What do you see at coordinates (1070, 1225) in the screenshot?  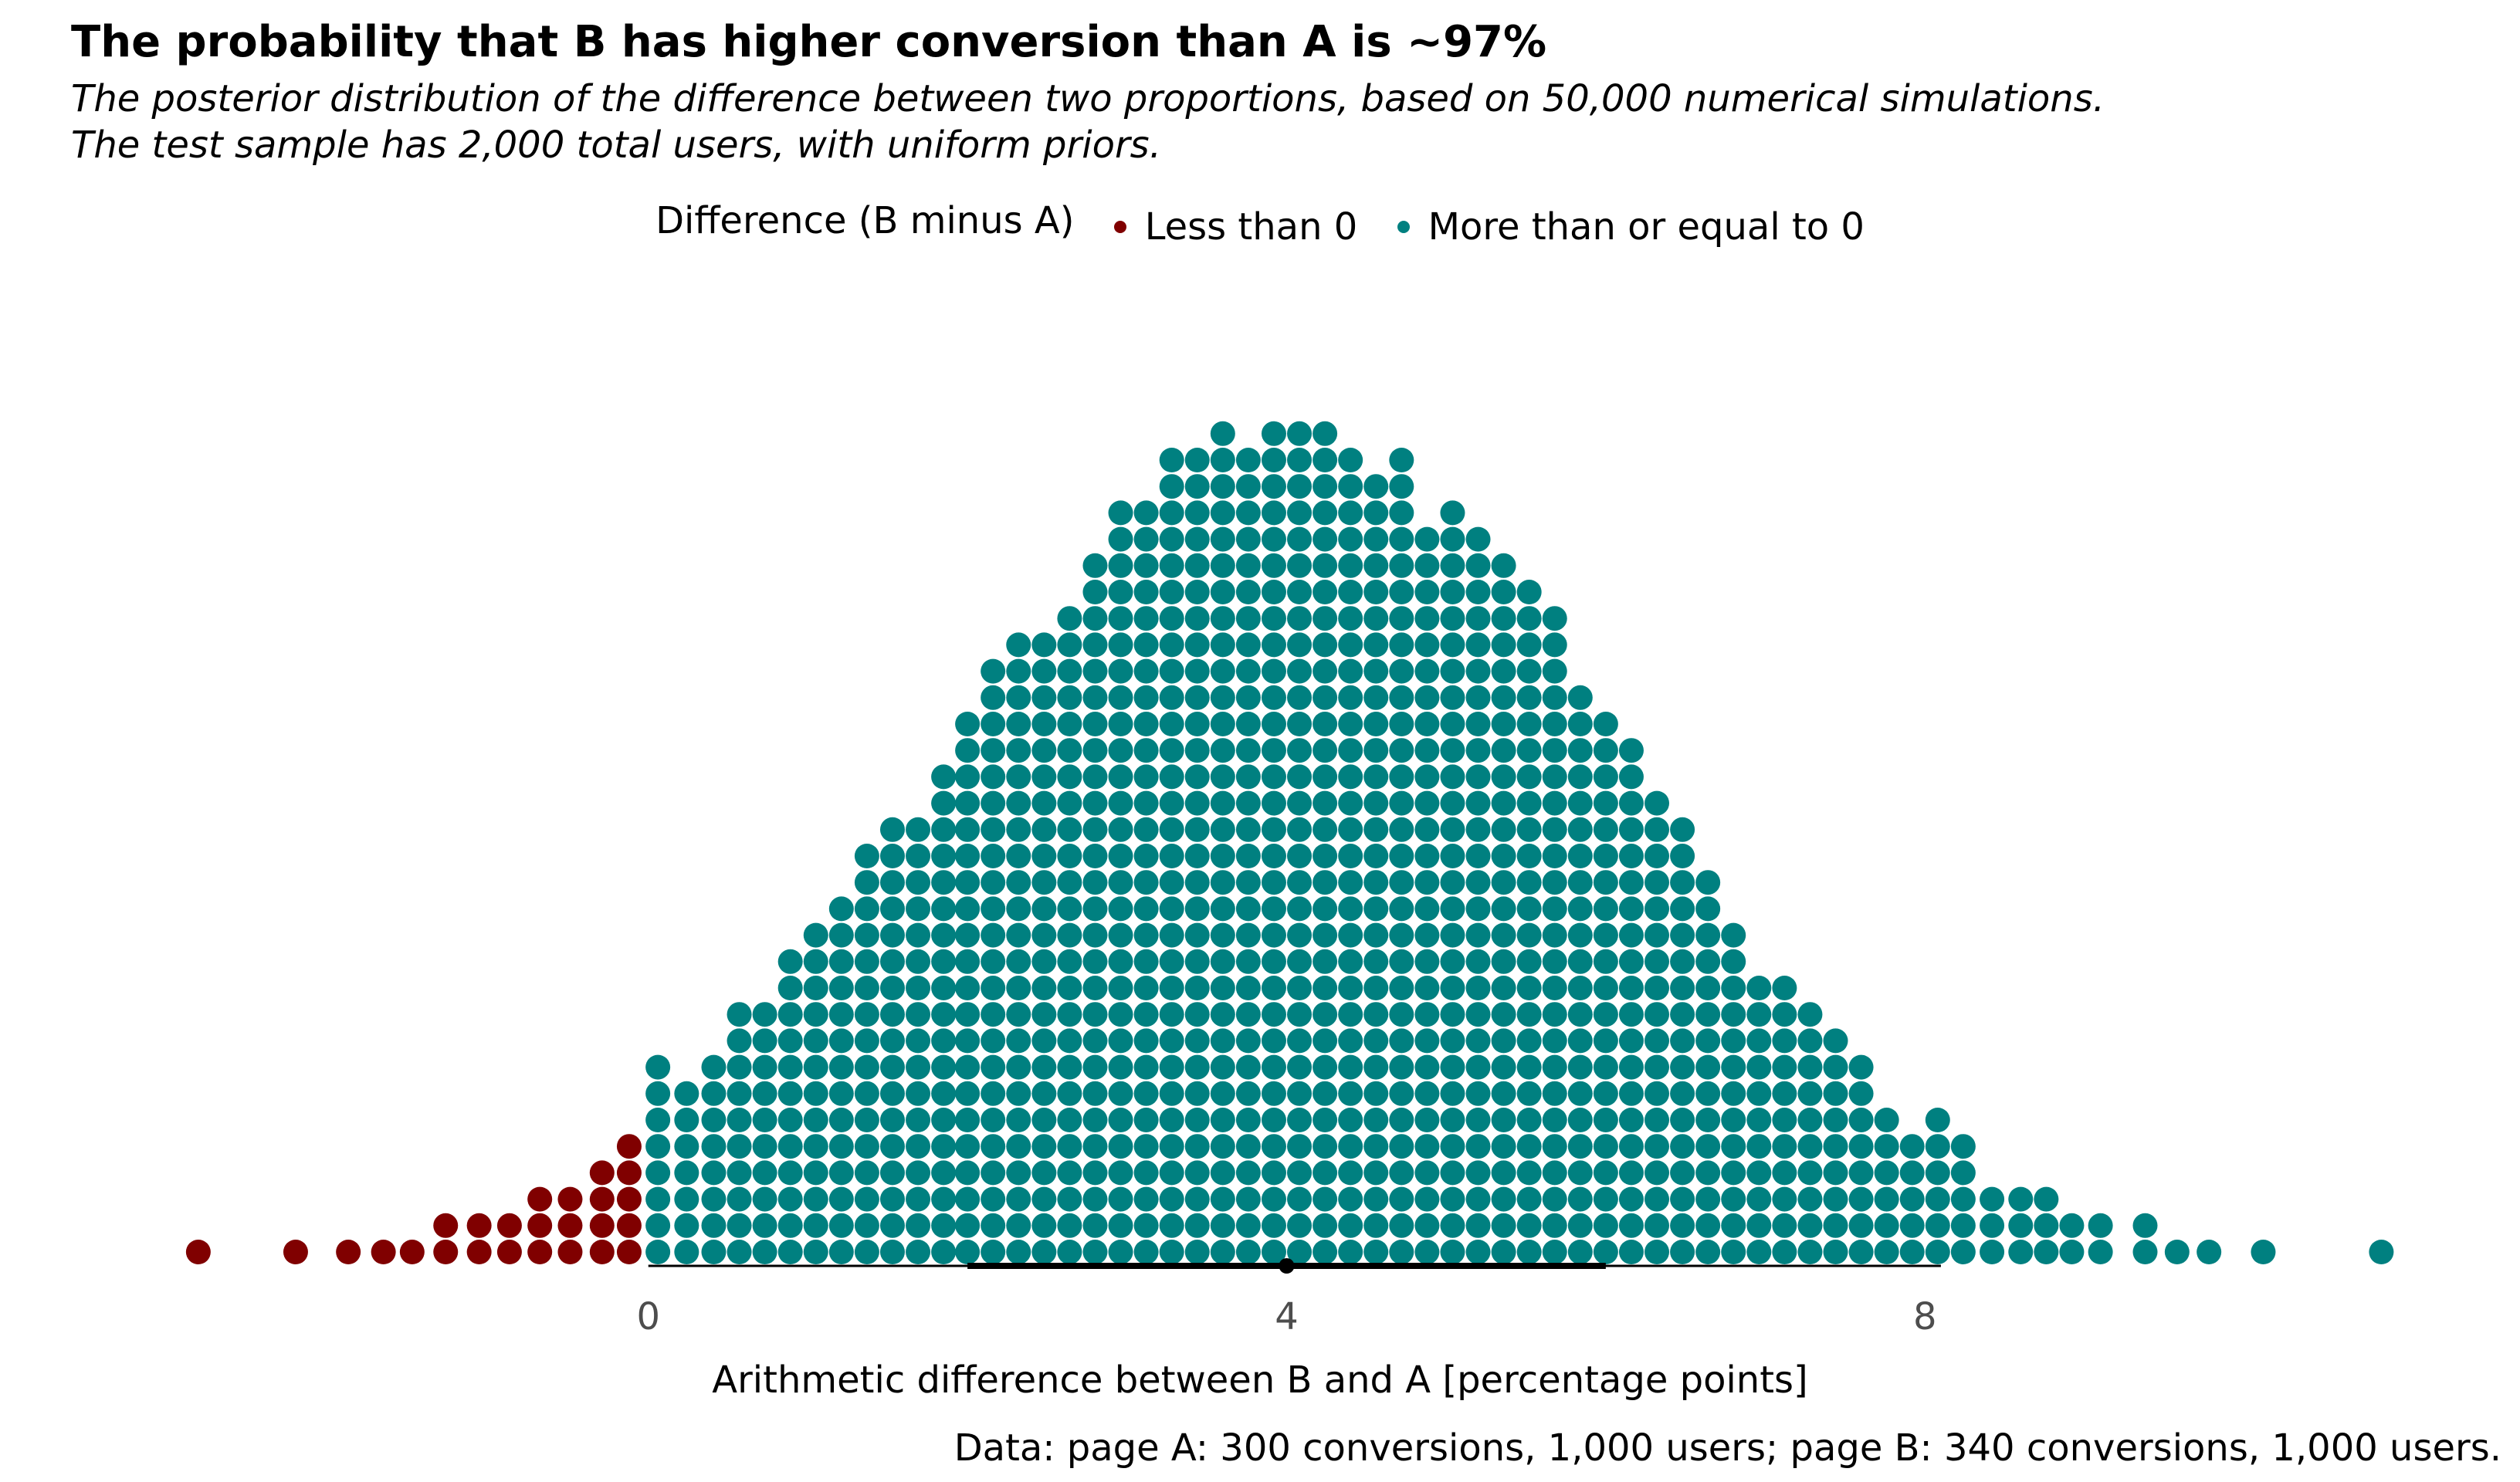 I see `dot-col29-row1` at bounding box center [1070, 1225].